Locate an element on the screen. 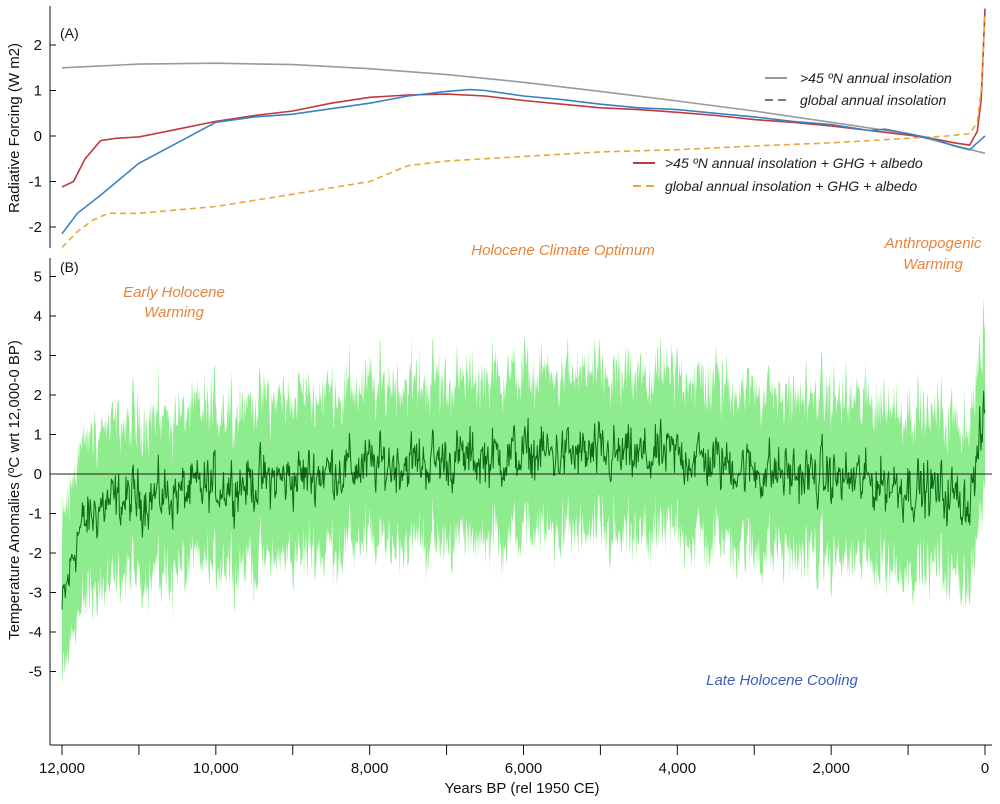 The image size is (1000, 804). panel-a-y-ticks: 2 1 0 -1 -2 is located at coordinates (42, 136).